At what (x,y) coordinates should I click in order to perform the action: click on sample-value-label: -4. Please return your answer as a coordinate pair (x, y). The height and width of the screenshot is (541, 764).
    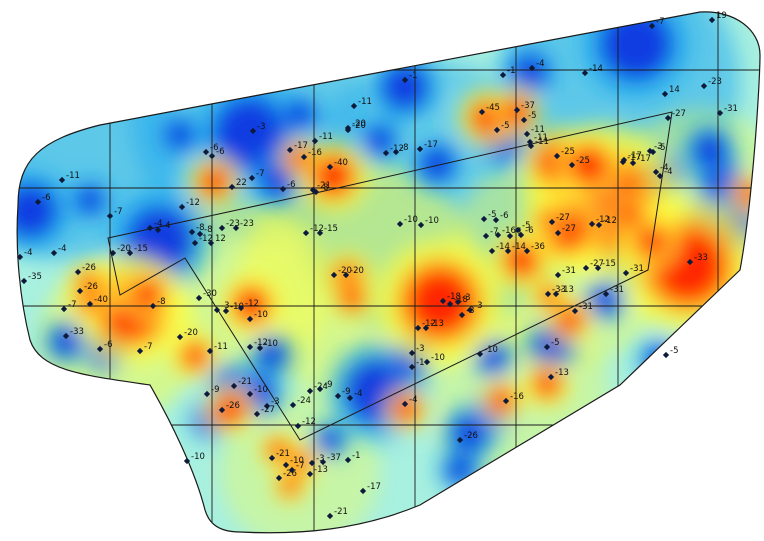
    Looking at the image, I should click on (668, 172).